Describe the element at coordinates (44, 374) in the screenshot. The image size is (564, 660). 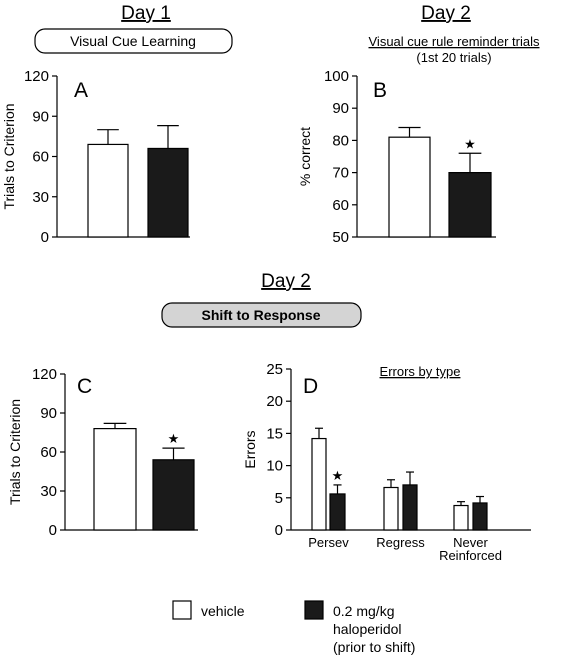
I see `panel-c-tick-label: 120` at that location.